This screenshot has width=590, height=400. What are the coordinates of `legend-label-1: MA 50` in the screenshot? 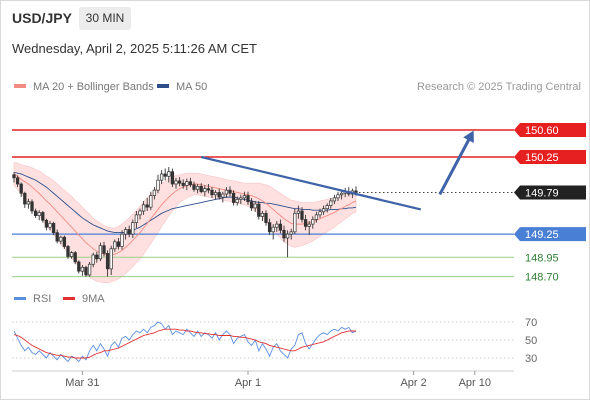 It's located at (191, 87).